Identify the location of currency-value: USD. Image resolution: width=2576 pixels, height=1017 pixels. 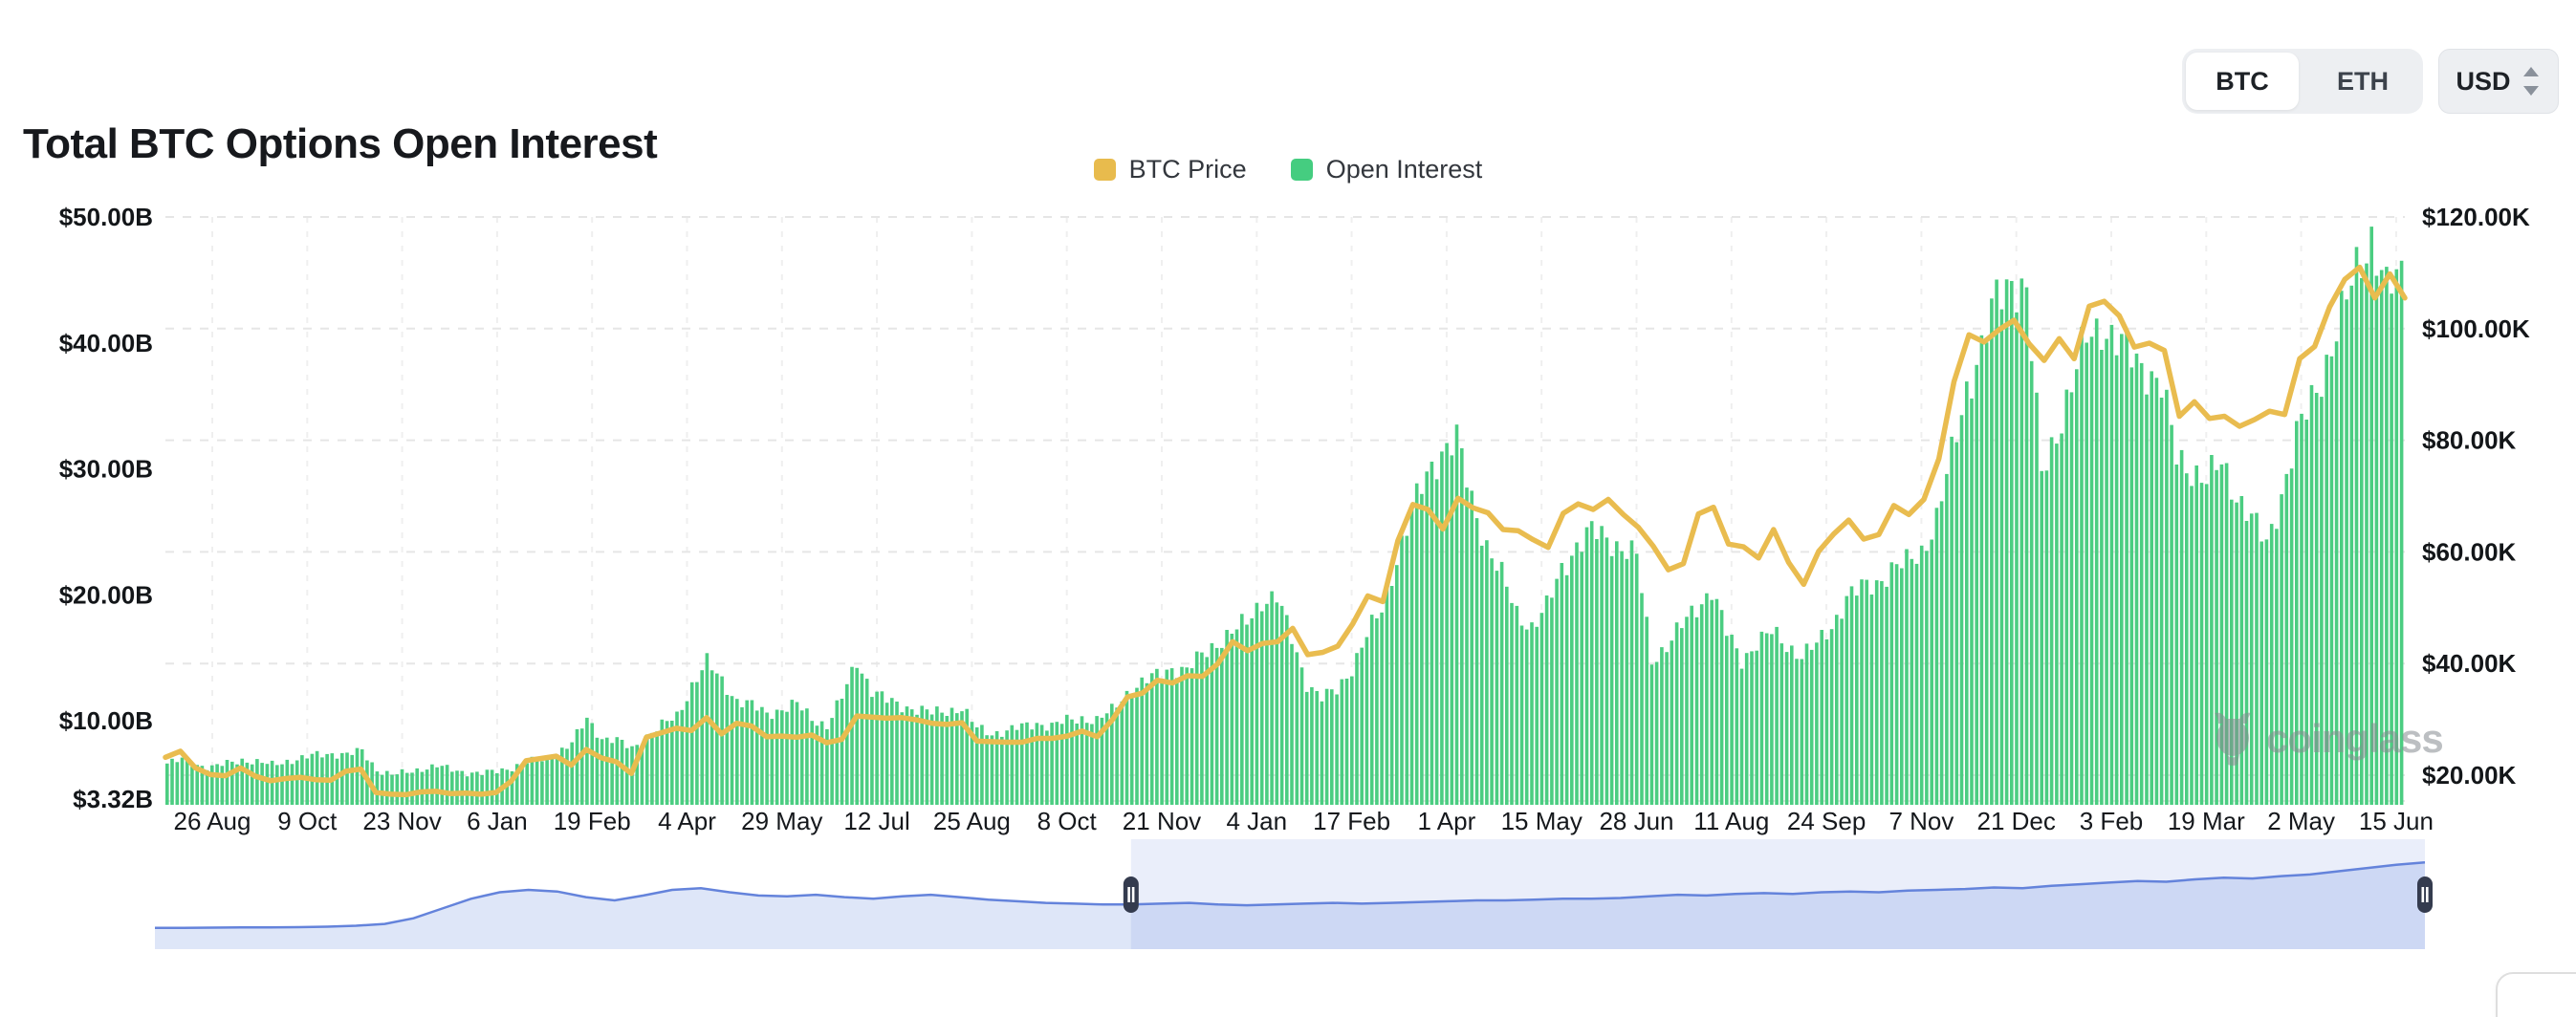
(2483, 81).